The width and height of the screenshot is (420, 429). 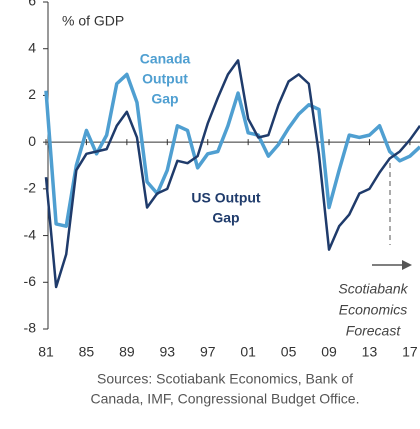 What do you see at coordinates (329, 352) in the screenshot?
I see `x-tick-label: 09` at bounding box center [329, 352].